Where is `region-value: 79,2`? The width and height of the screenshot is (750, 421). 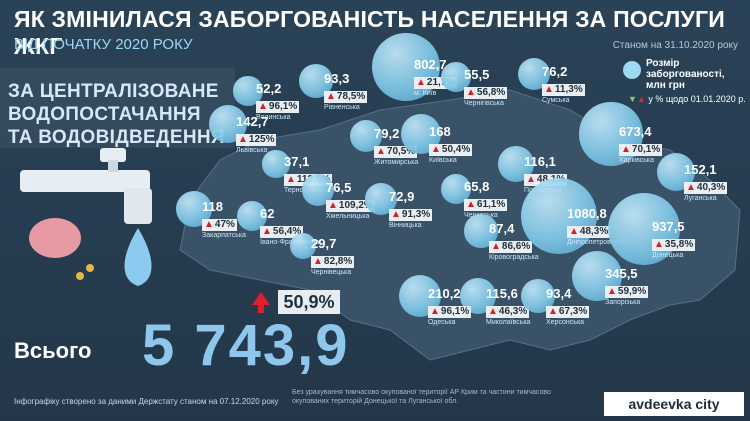
region-value: 79,2 is located at coordinates (387, 133).